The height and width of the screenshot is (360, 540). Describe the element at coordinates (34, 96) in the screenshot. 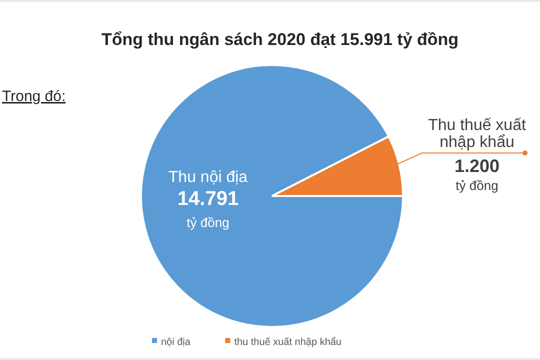

I see `text: Trong đó:` at that location.